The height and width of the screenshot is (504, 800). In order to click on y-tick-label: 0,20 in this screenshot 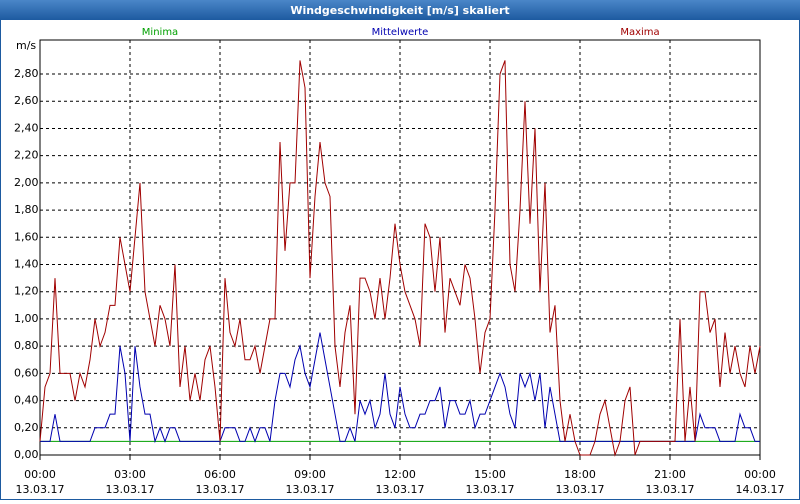, I will do `click(26, 427)`.